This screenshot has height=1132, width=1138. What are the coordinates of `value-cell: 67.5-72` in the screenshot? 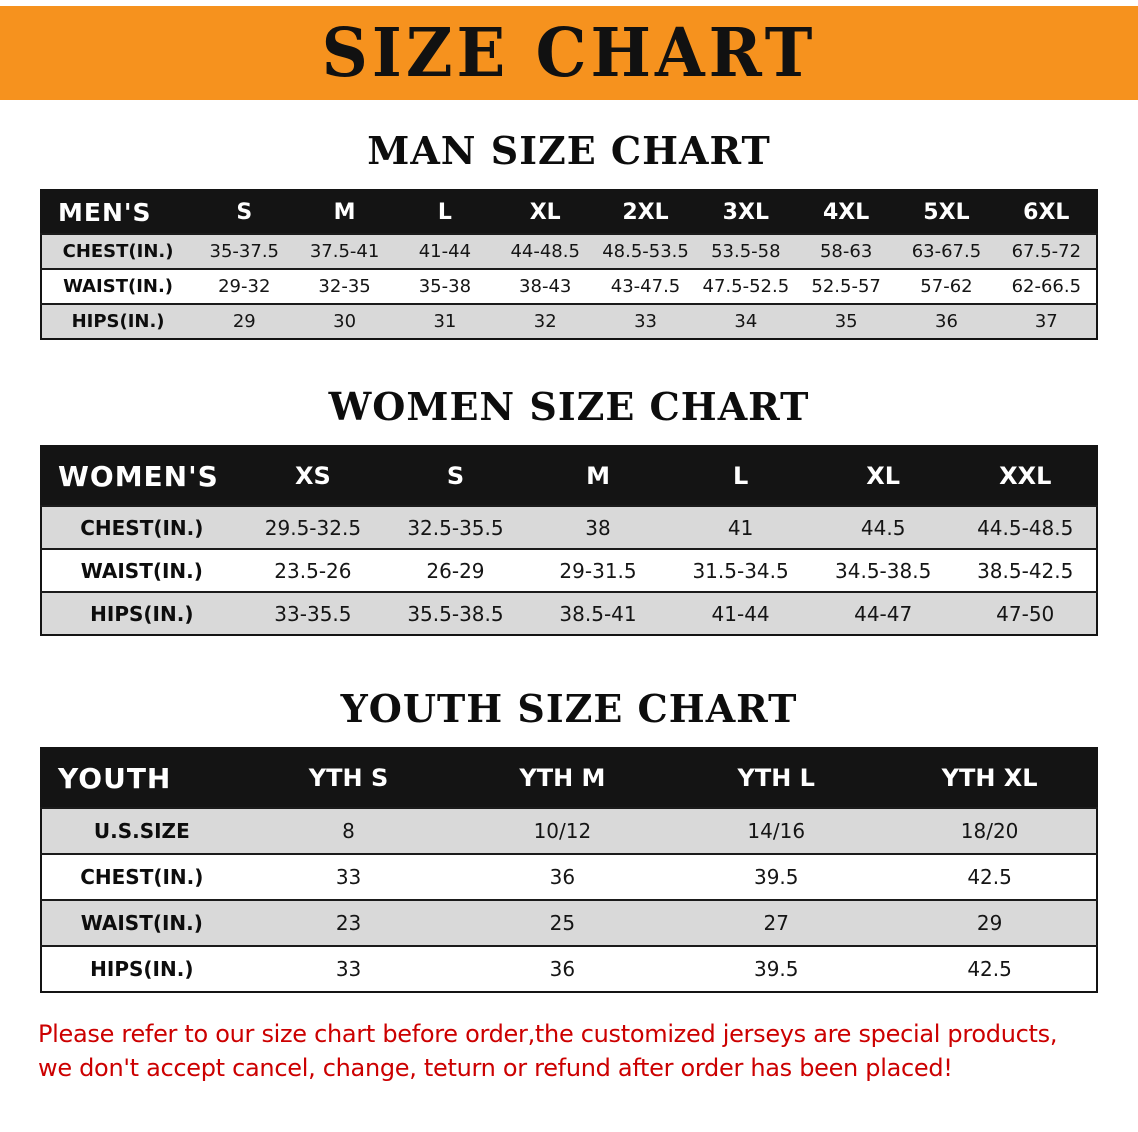 It's located at (1046, 251).